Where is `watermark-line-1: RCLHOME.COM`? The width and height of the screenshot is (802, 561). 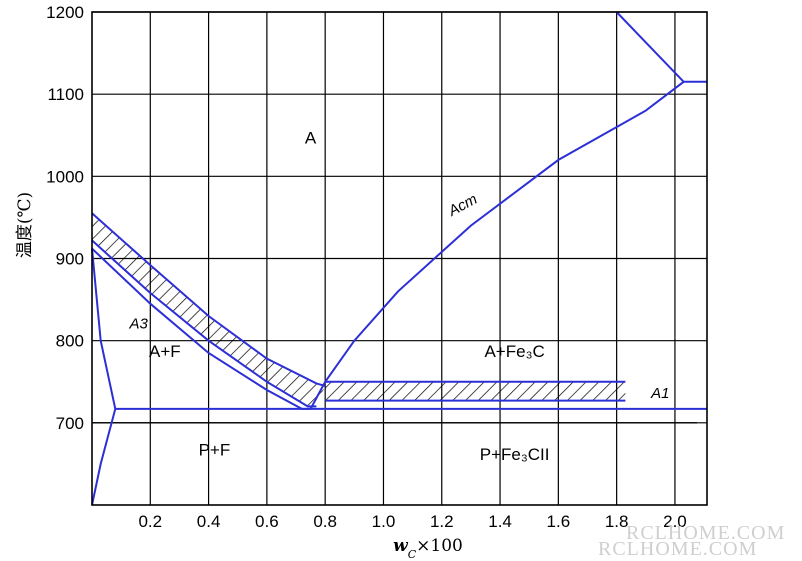 watermark-line-1: RCLHOME.COM is located at coordinates (706, 533).